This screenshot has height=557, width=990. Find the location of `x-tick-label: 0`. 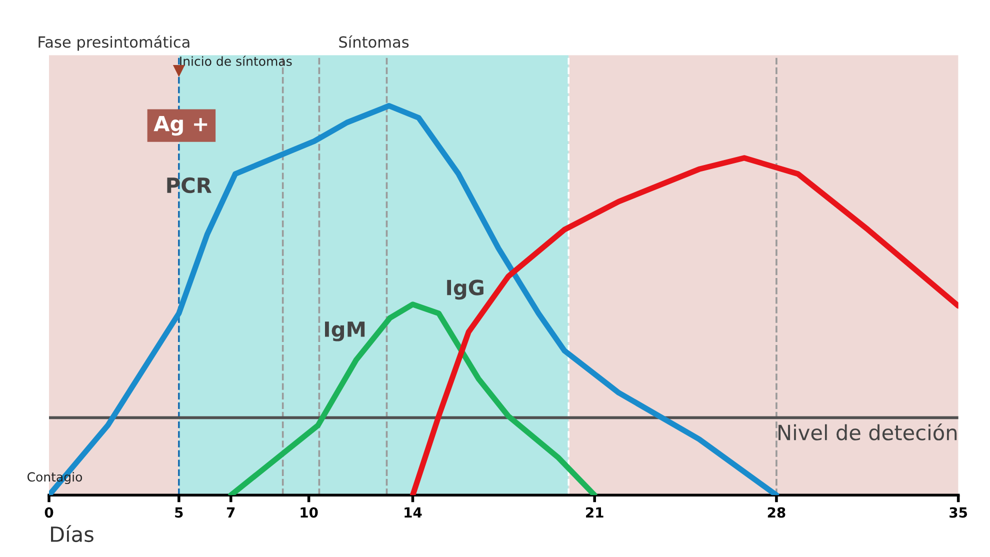

x-tick-label: 0 is located at coordinates (49, 512).